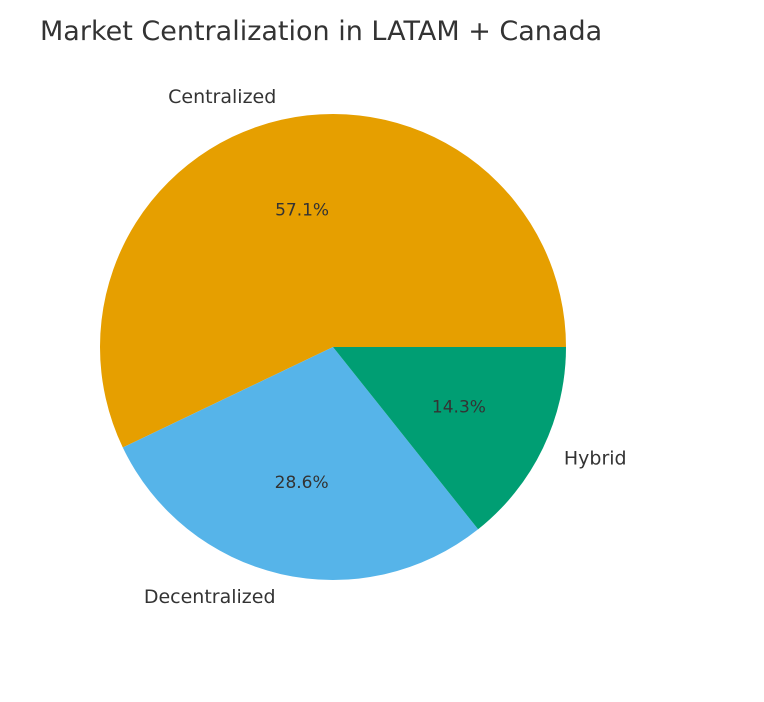  Describe the element at coordinates (302, 483) in the screenshot. I see `pie-percent-label-decentralized: 28.6%` at that location.